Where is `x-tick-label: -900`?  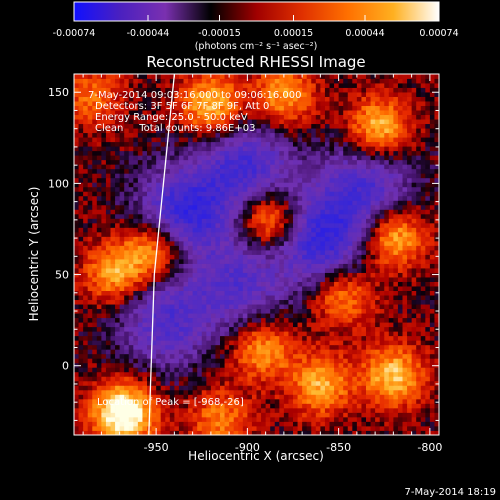
x-tick-label: -900 is located at coordinates (247, 447).